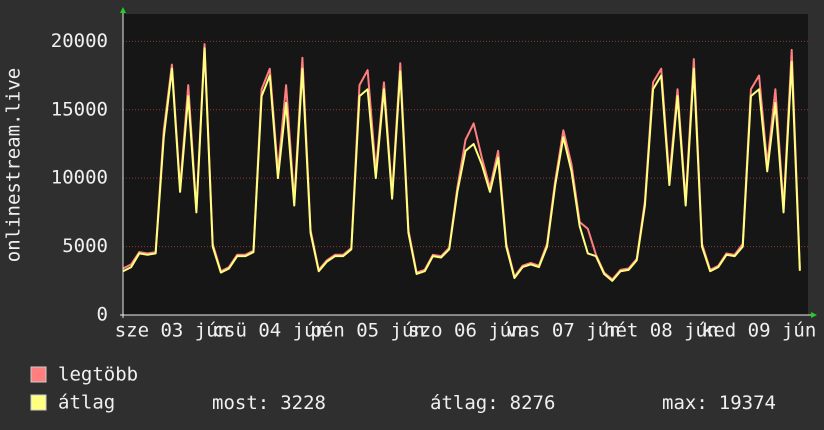  What do you see at coordinates (759, 331) in the screenshot?
I see `x-tick-label: ked 09 jún` at bounding box center [759, 331].